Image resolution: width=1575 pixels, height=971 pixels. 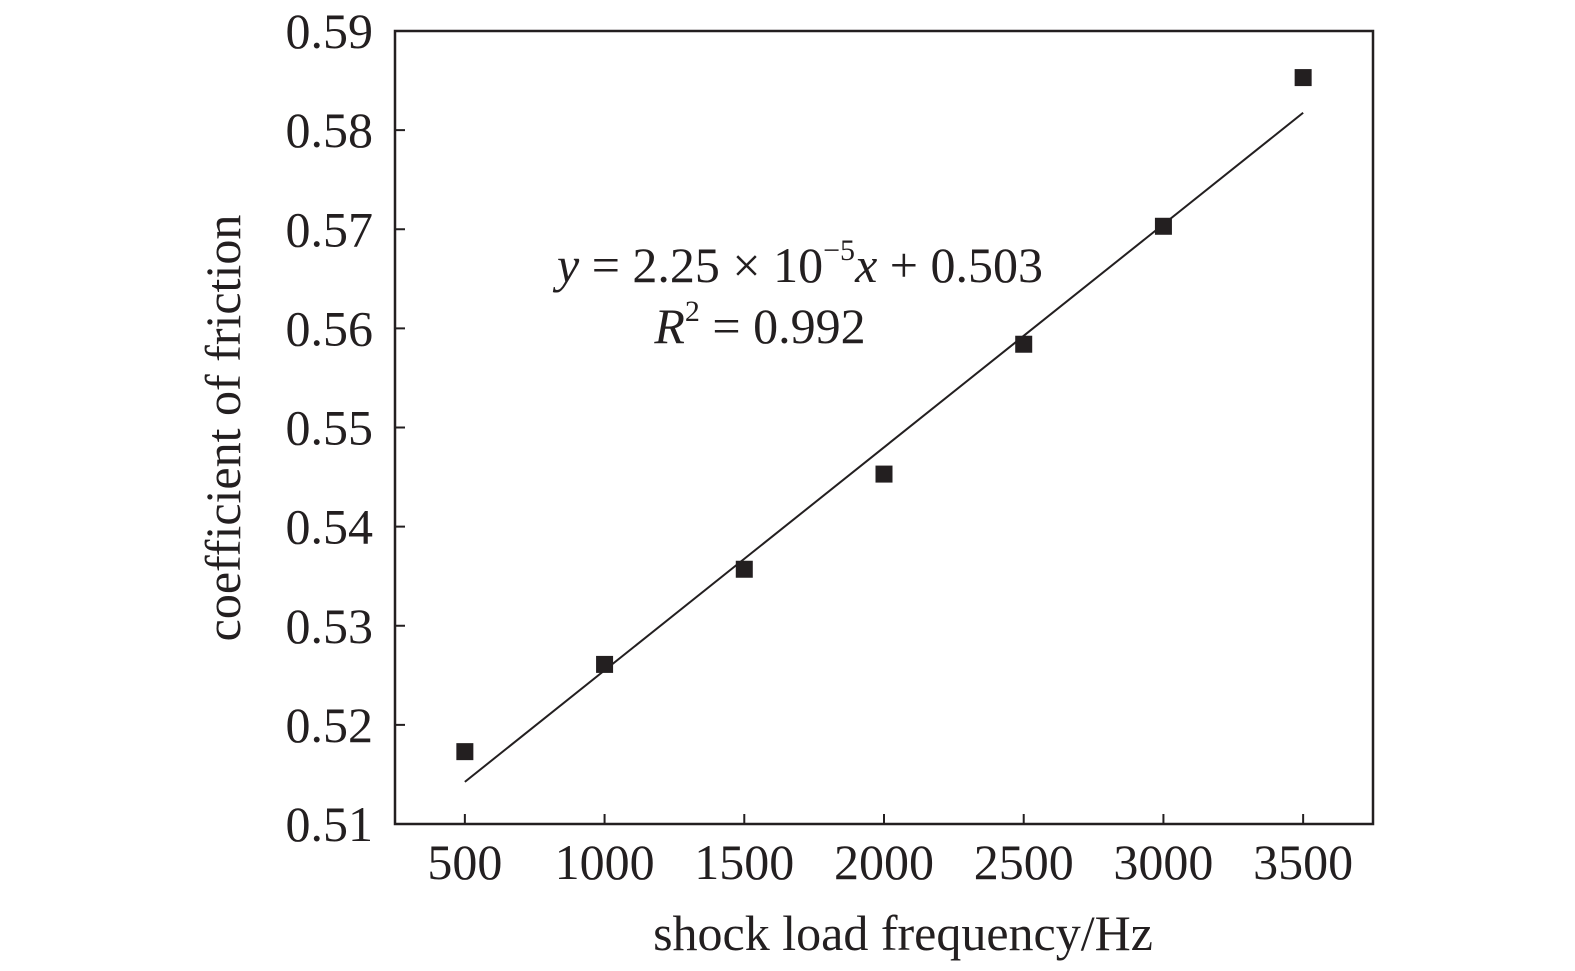 What do you see at coordinates (1024, 862) in the screenshot?
I see `x-tick-label: 2500` at bounding box center [1024, 862].